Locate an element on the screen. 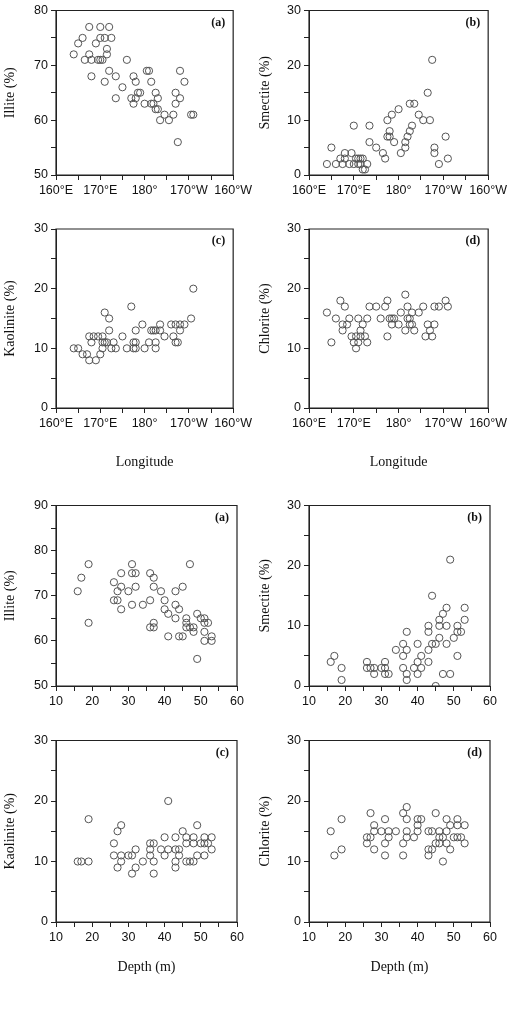 The height and width of the screenshot is (1028, 510). annotation: (b) is located at coordinates (474, 516).